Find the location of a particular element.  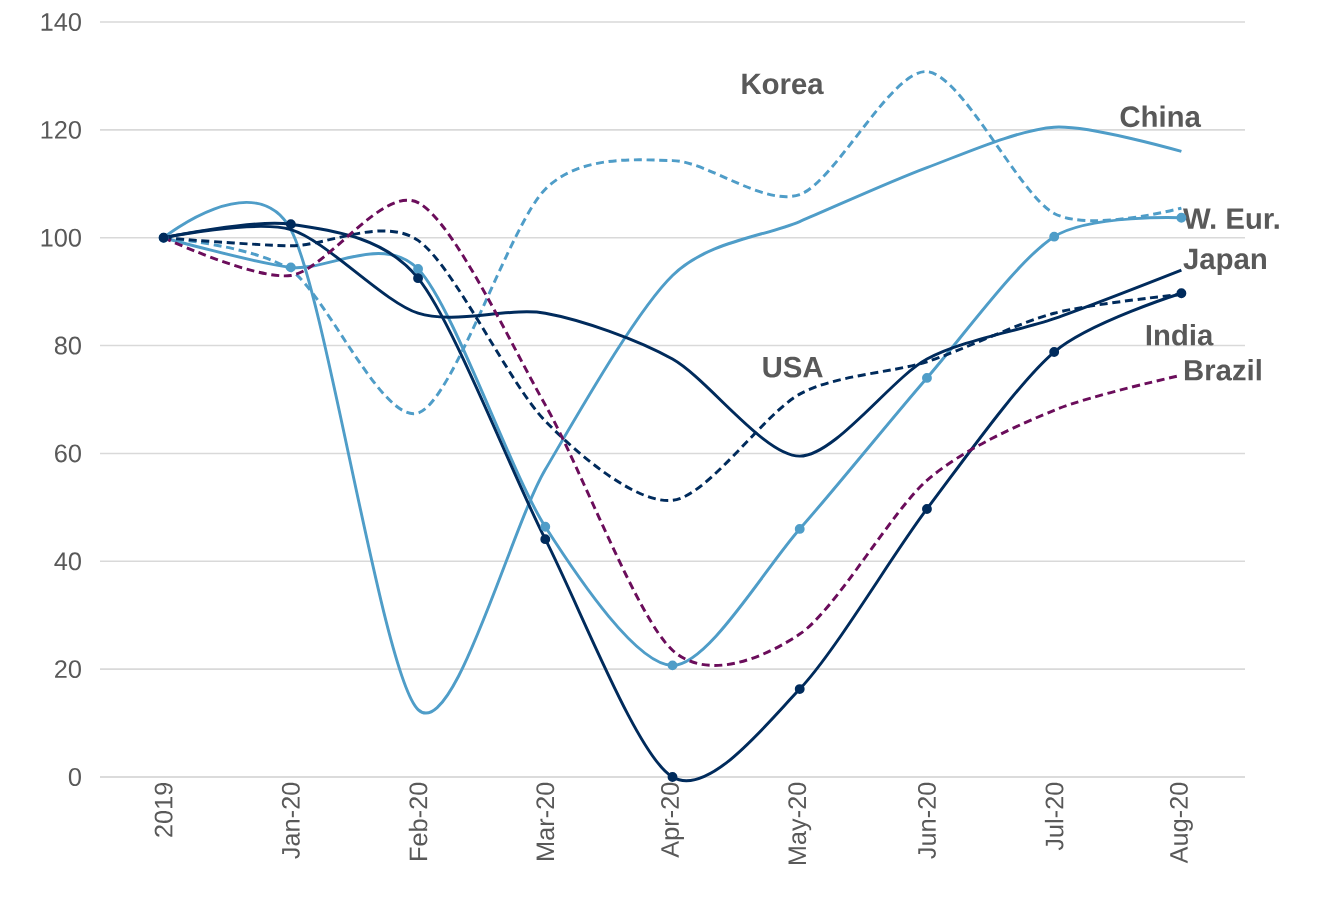

series-label: India is located at coordinates (1180, 335).